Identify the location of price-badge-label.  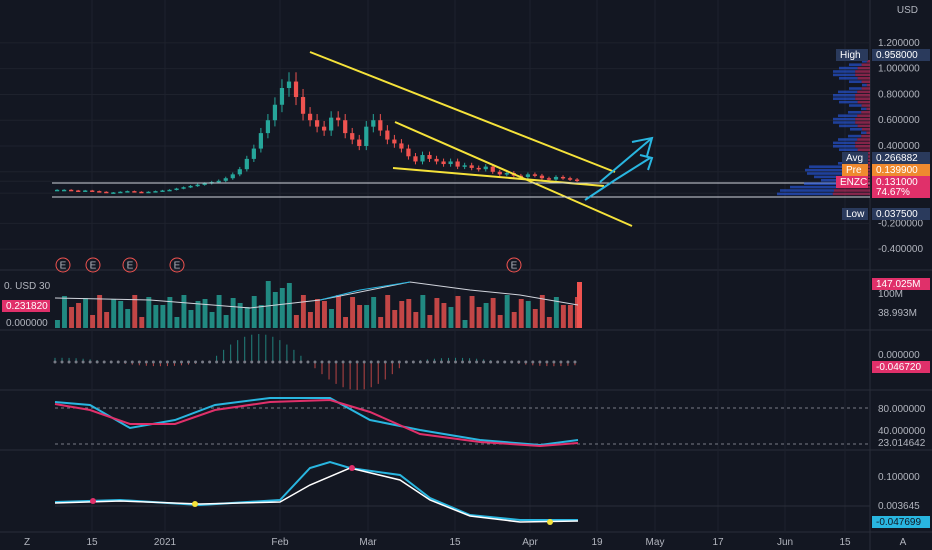
(852, 182).